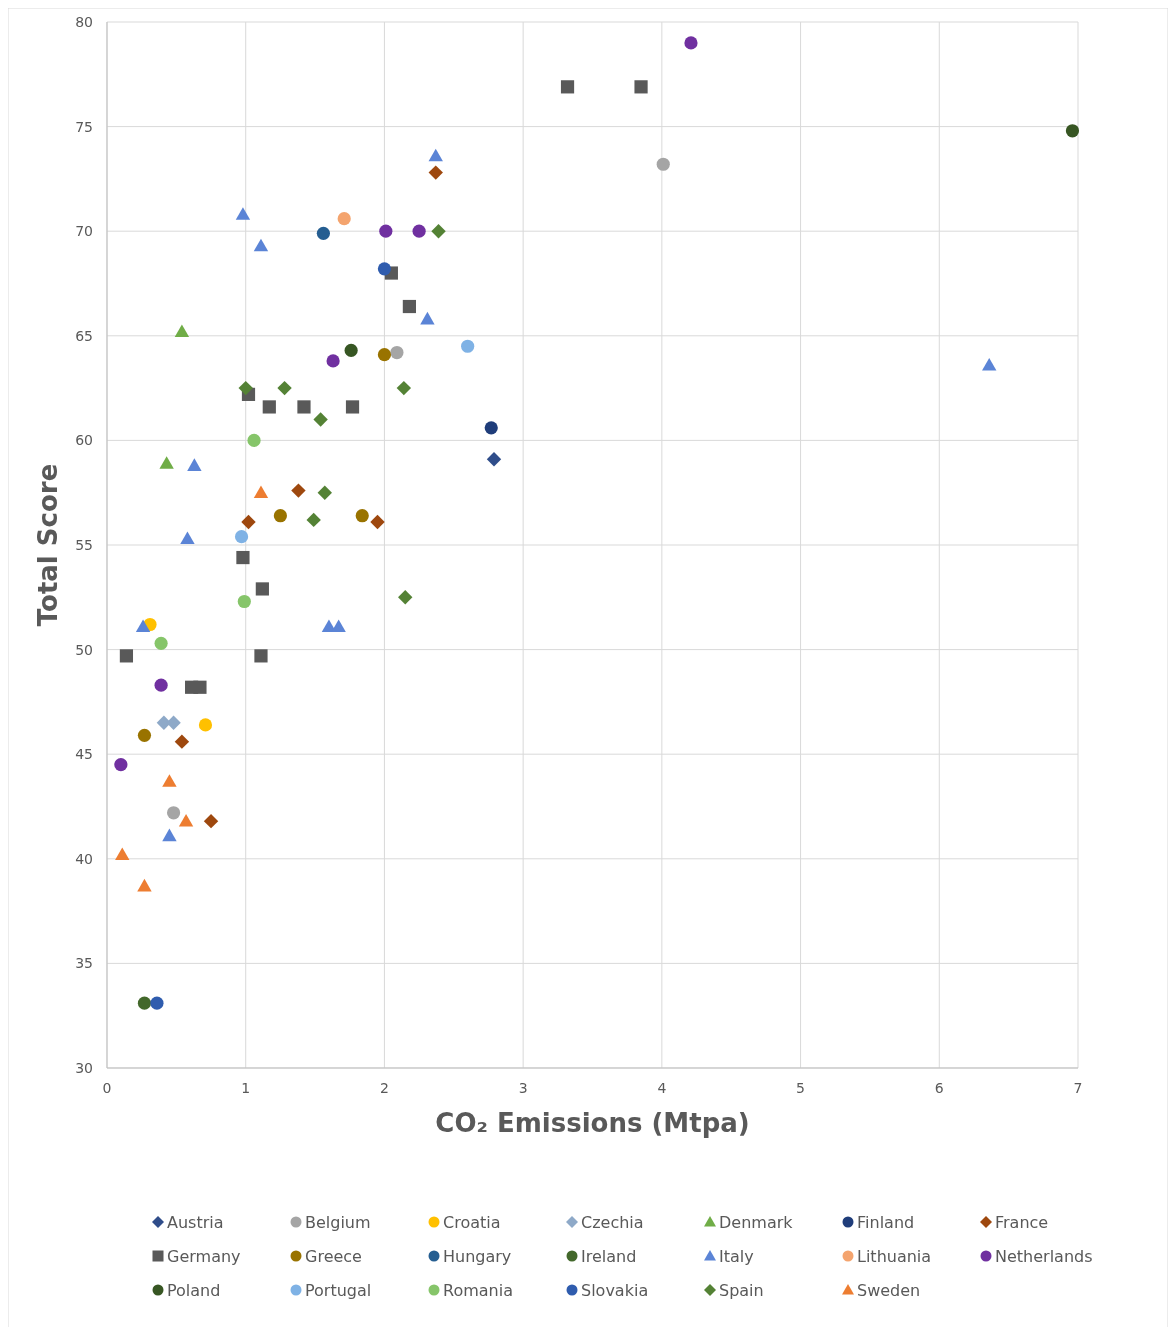 This screenshot has height=1327, width=1171. I want to click on legend-label: Romania, so click(478, 1290).